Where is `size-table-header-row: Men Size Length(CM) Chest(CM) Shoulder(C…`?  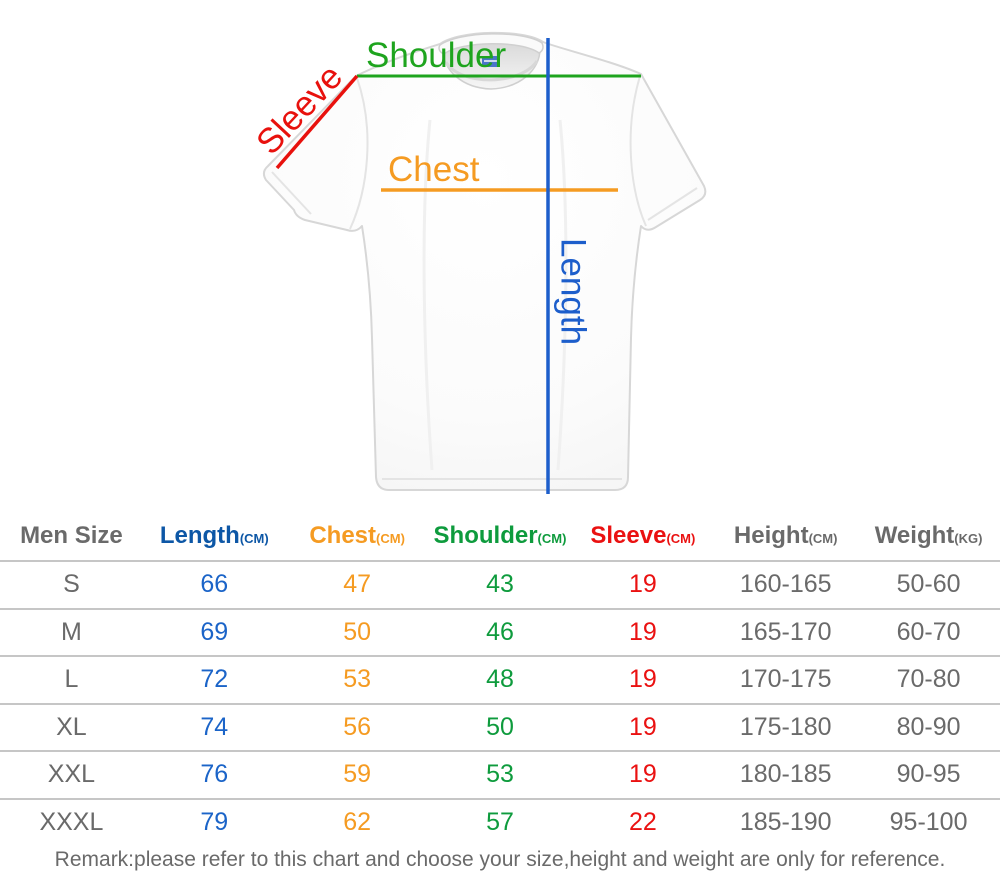 size-table-header-row: Men Size Length(CM) Chest(CM) Shoulder(C… is located at coordinates (500, 537).